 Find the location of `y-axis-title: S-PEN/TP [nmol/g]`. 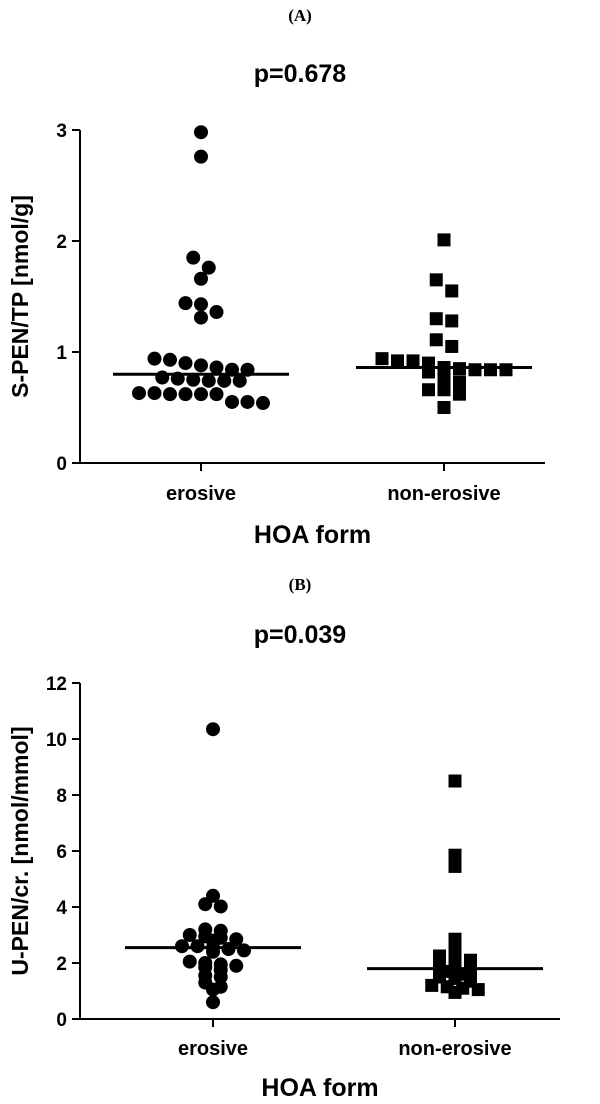

y-axis-title: S-PEN/TP [nmol/g] is located at coordinates (20, 296).